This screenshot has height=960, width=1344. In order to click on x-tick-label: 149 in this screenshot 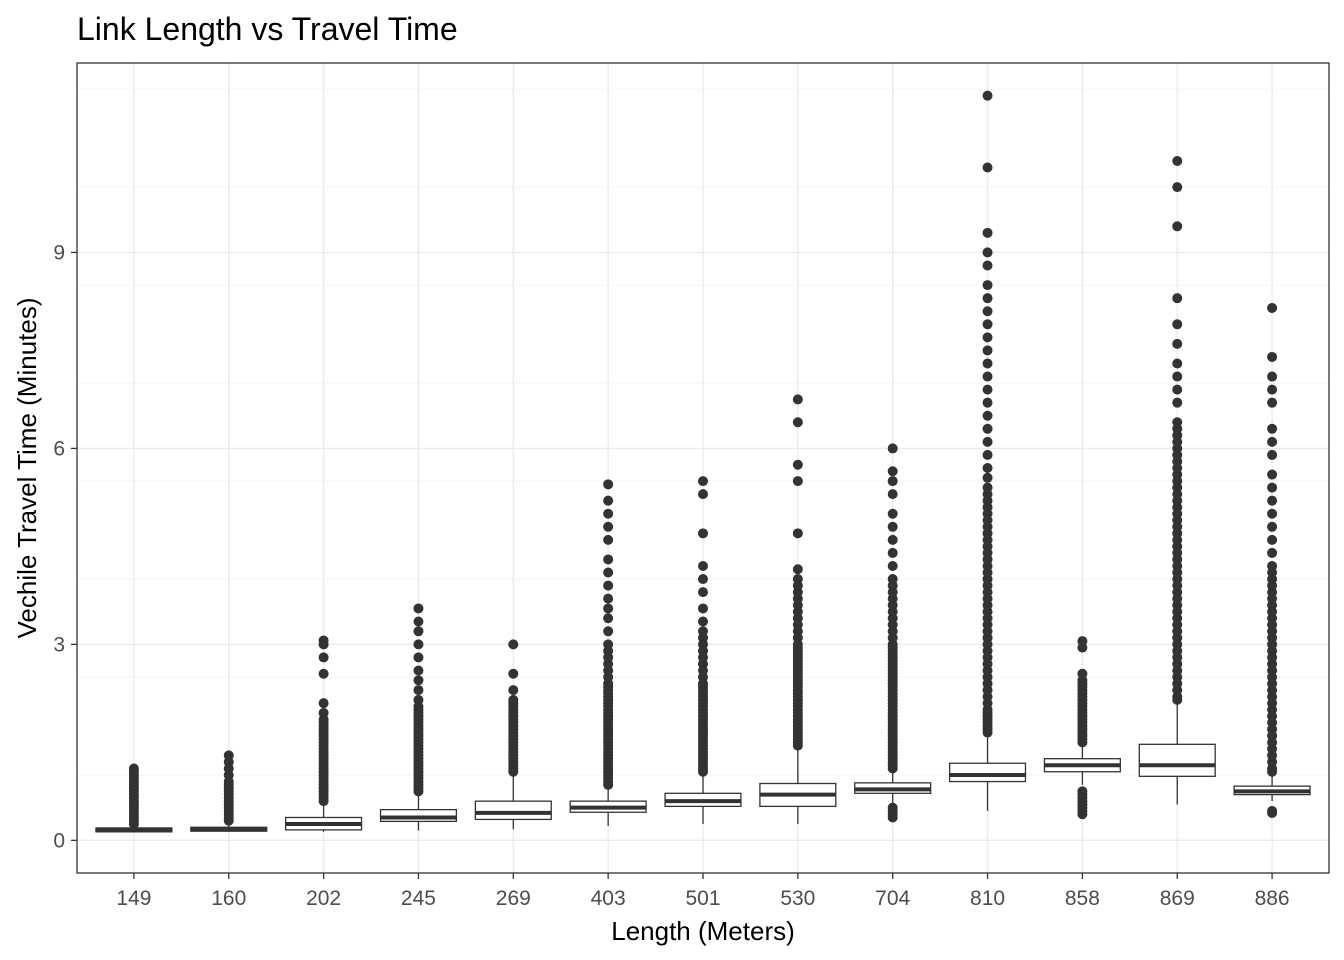, I will do `click(133, 898)`.